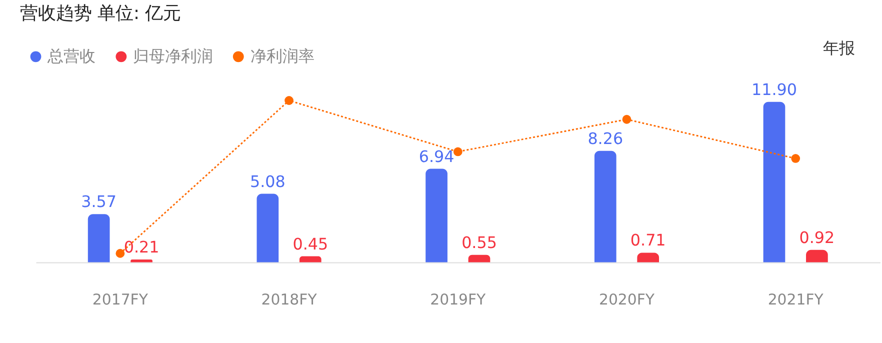 The height and width of the screenshot is (343, 882). I want to click on x-tick-label: 2019FY, so click(458, 299).